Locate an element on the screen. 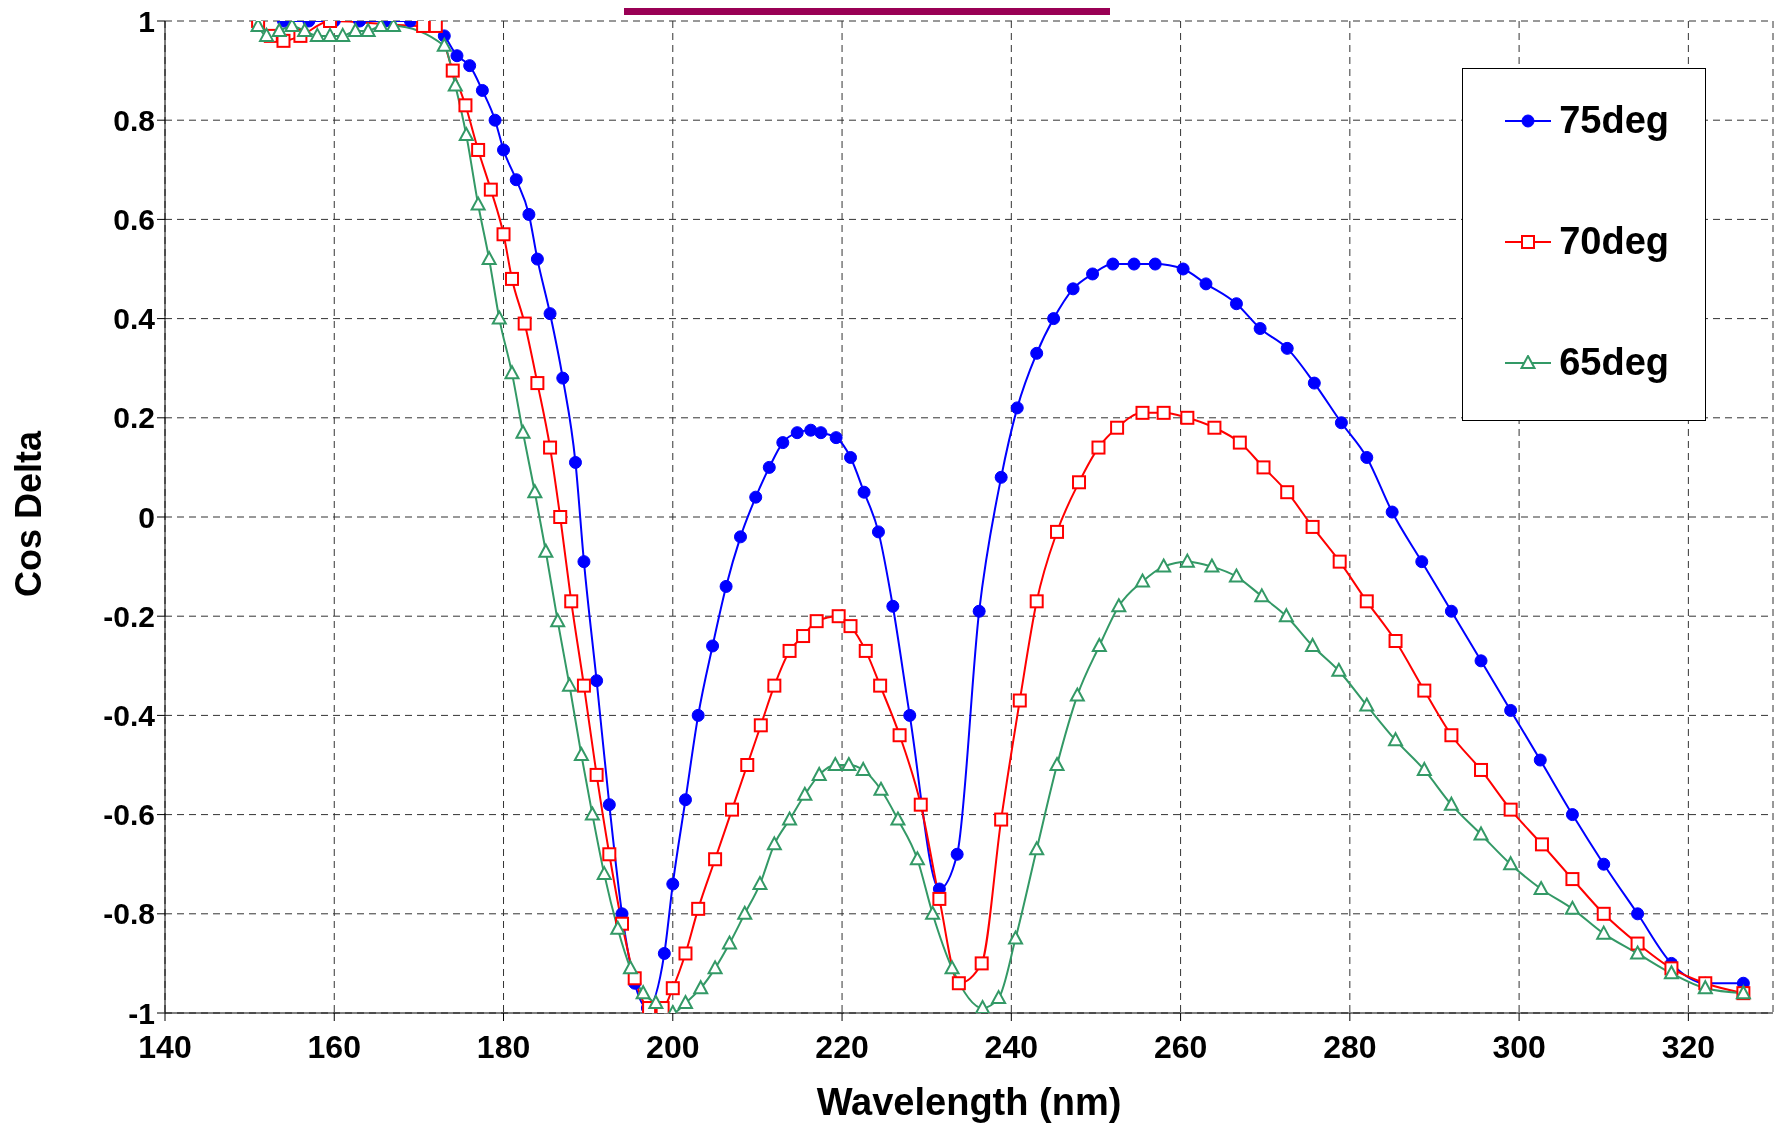 The width and height of the screenshot is (1789, 1141). y-tick-label: -0.2 is located at coordinates (129, 616).